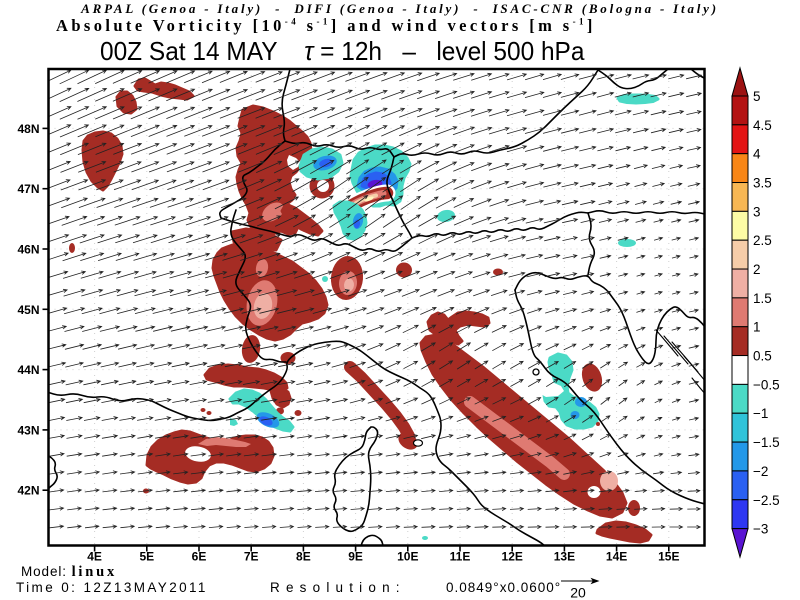  Describe the element at coordinates (762, 240) in the screenshot. I see `svg-text: 2.5` at that location.